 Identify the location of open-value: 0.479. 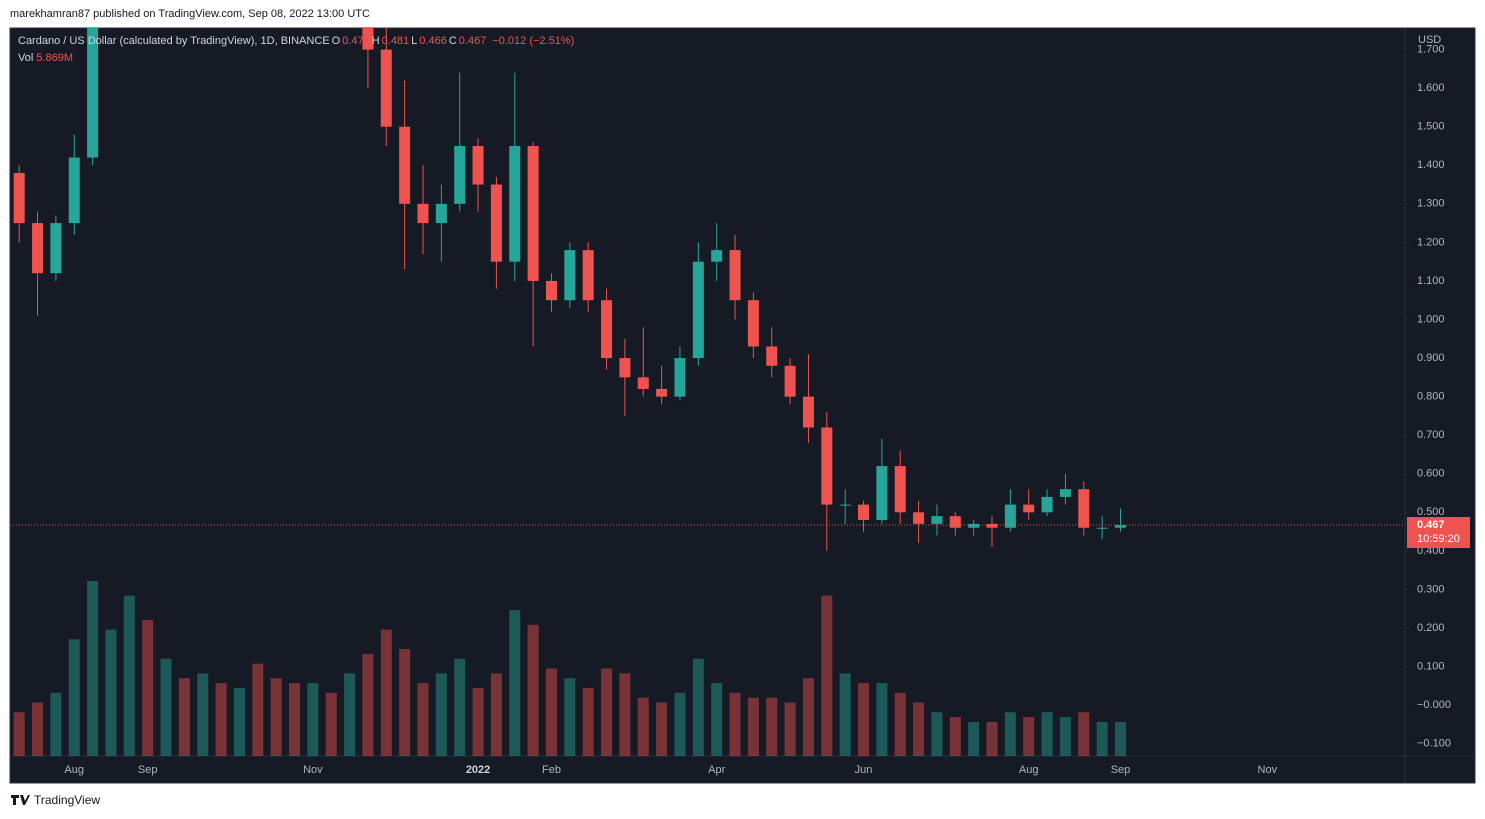
(356, 41).